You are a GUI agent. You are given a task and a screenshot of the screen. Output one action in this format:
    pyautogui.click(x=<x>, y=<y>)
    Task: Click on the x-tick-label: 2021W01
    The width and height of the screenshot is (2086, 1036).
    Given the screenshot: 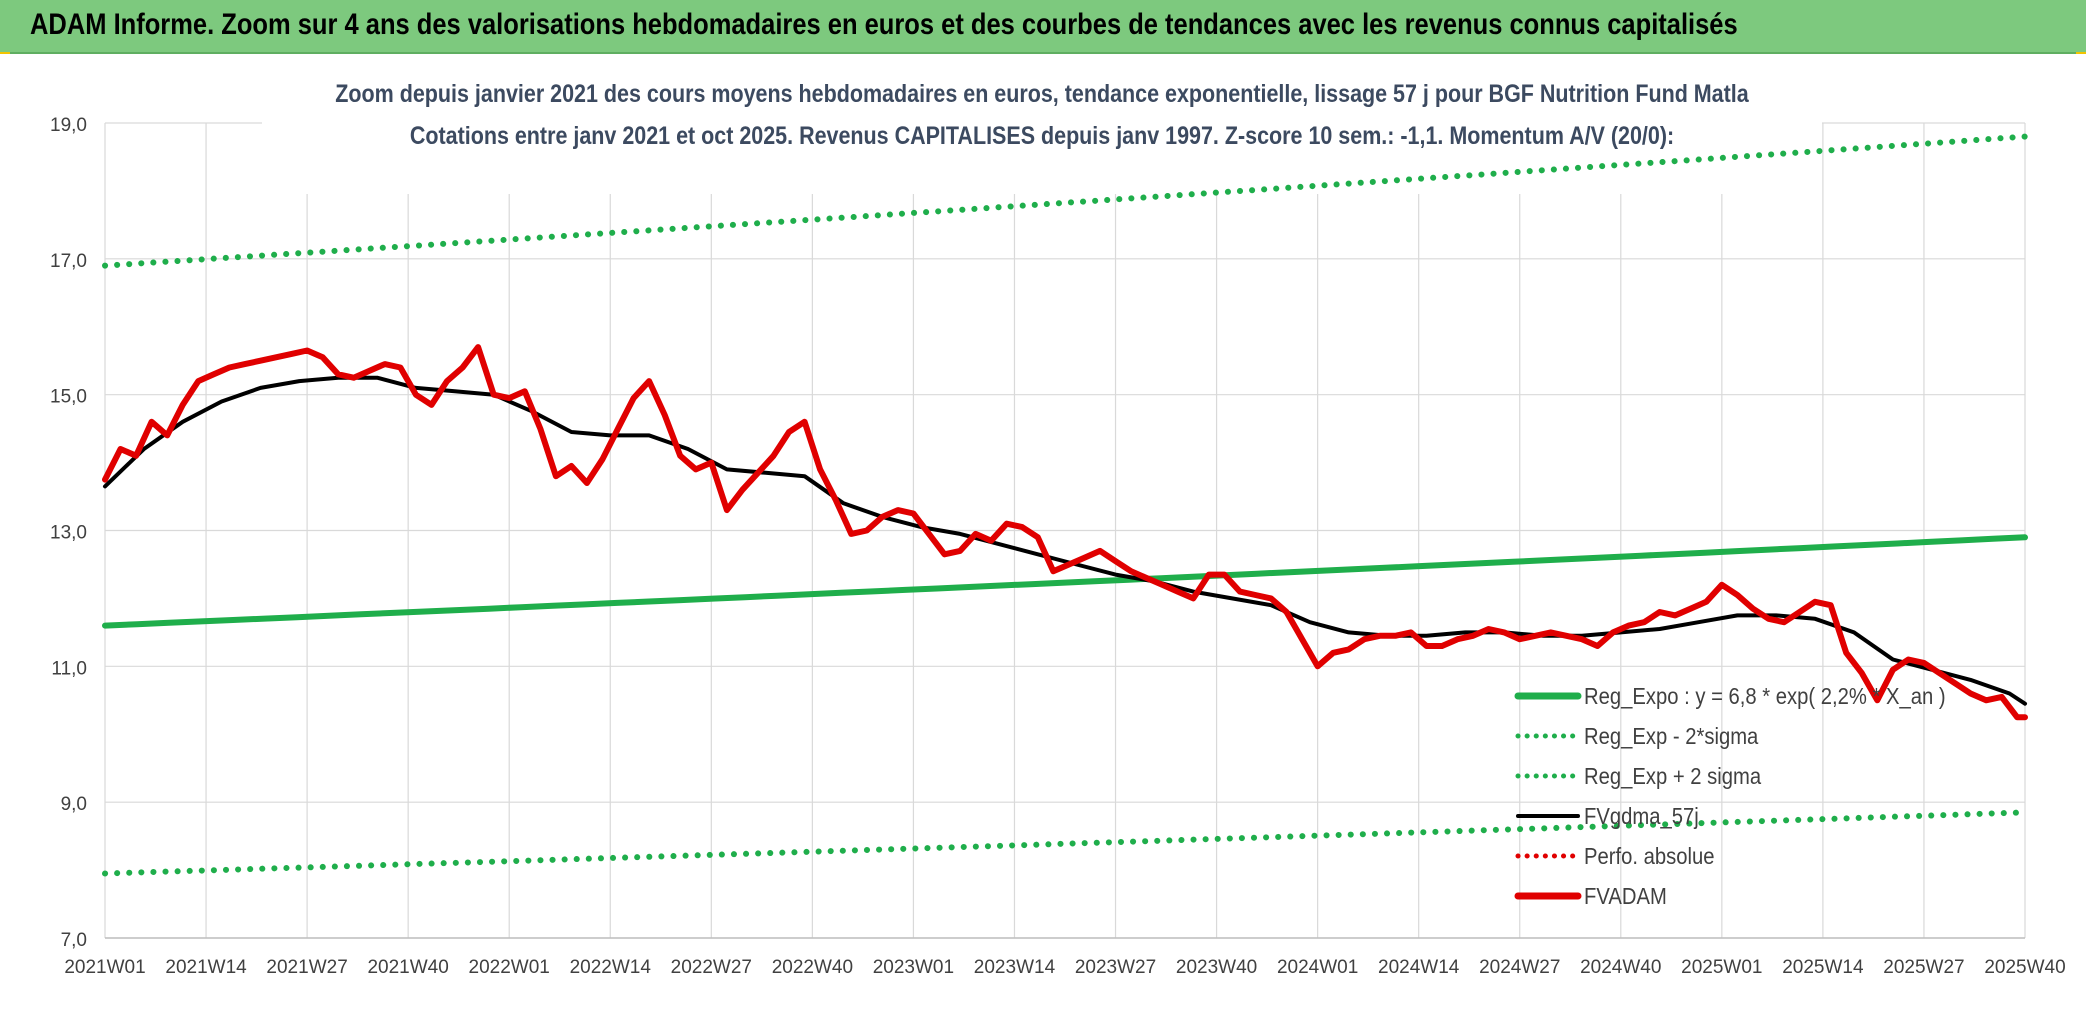 What is the action you would take?
    pyautogui.click(x=104, y=967)
    